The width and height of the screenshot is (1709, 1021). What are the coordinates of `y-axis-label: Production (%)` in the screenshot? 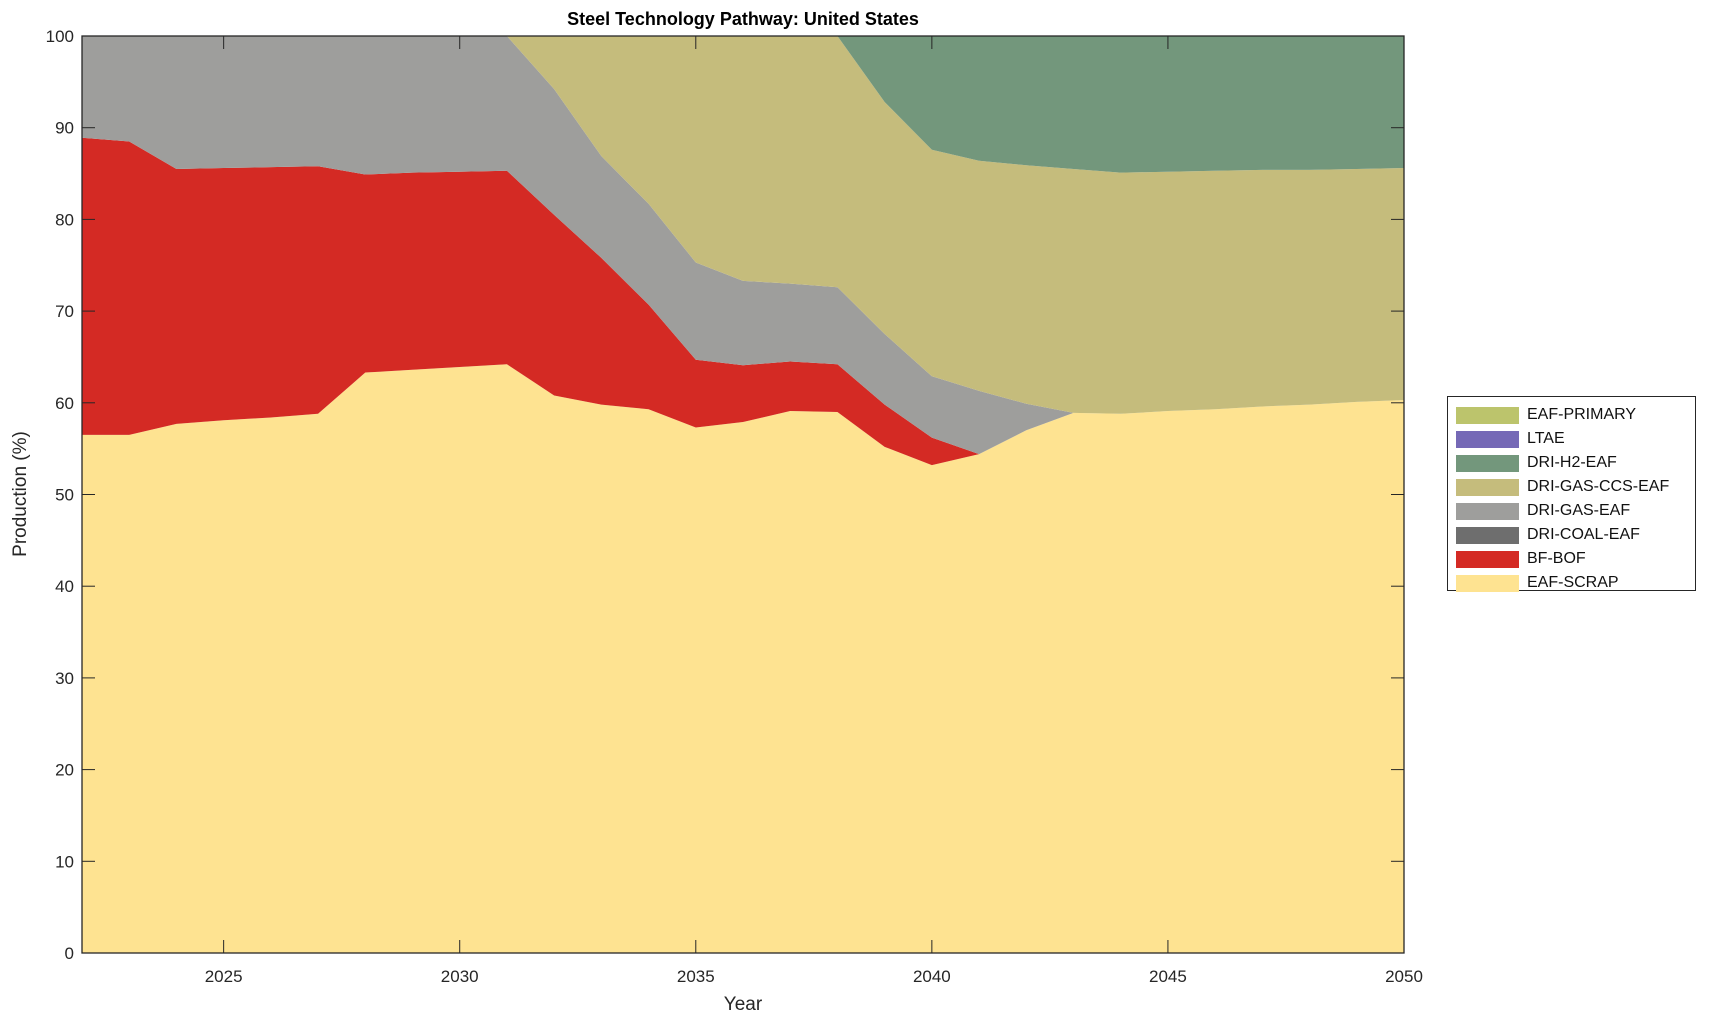 It's located at (20, 494).